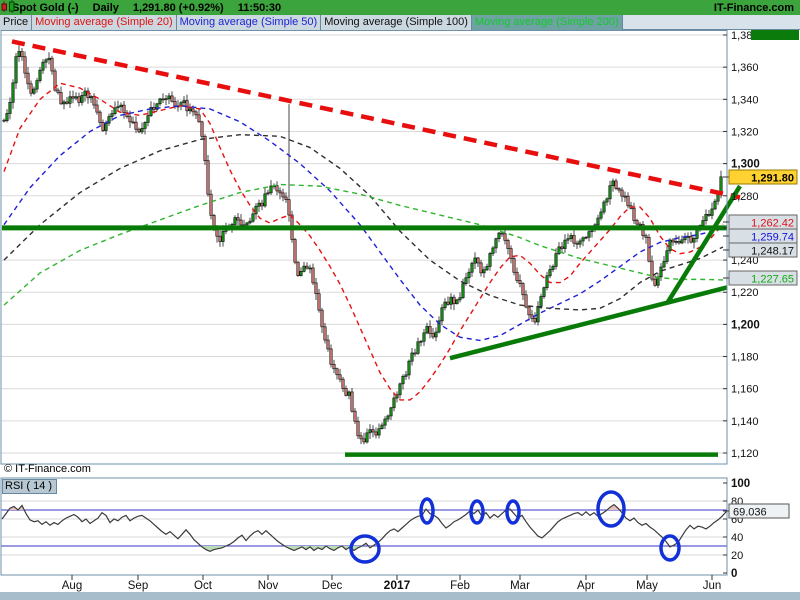 The image size is (800, 600). I want to click on svg-text: 1,140, so click(745, 422).